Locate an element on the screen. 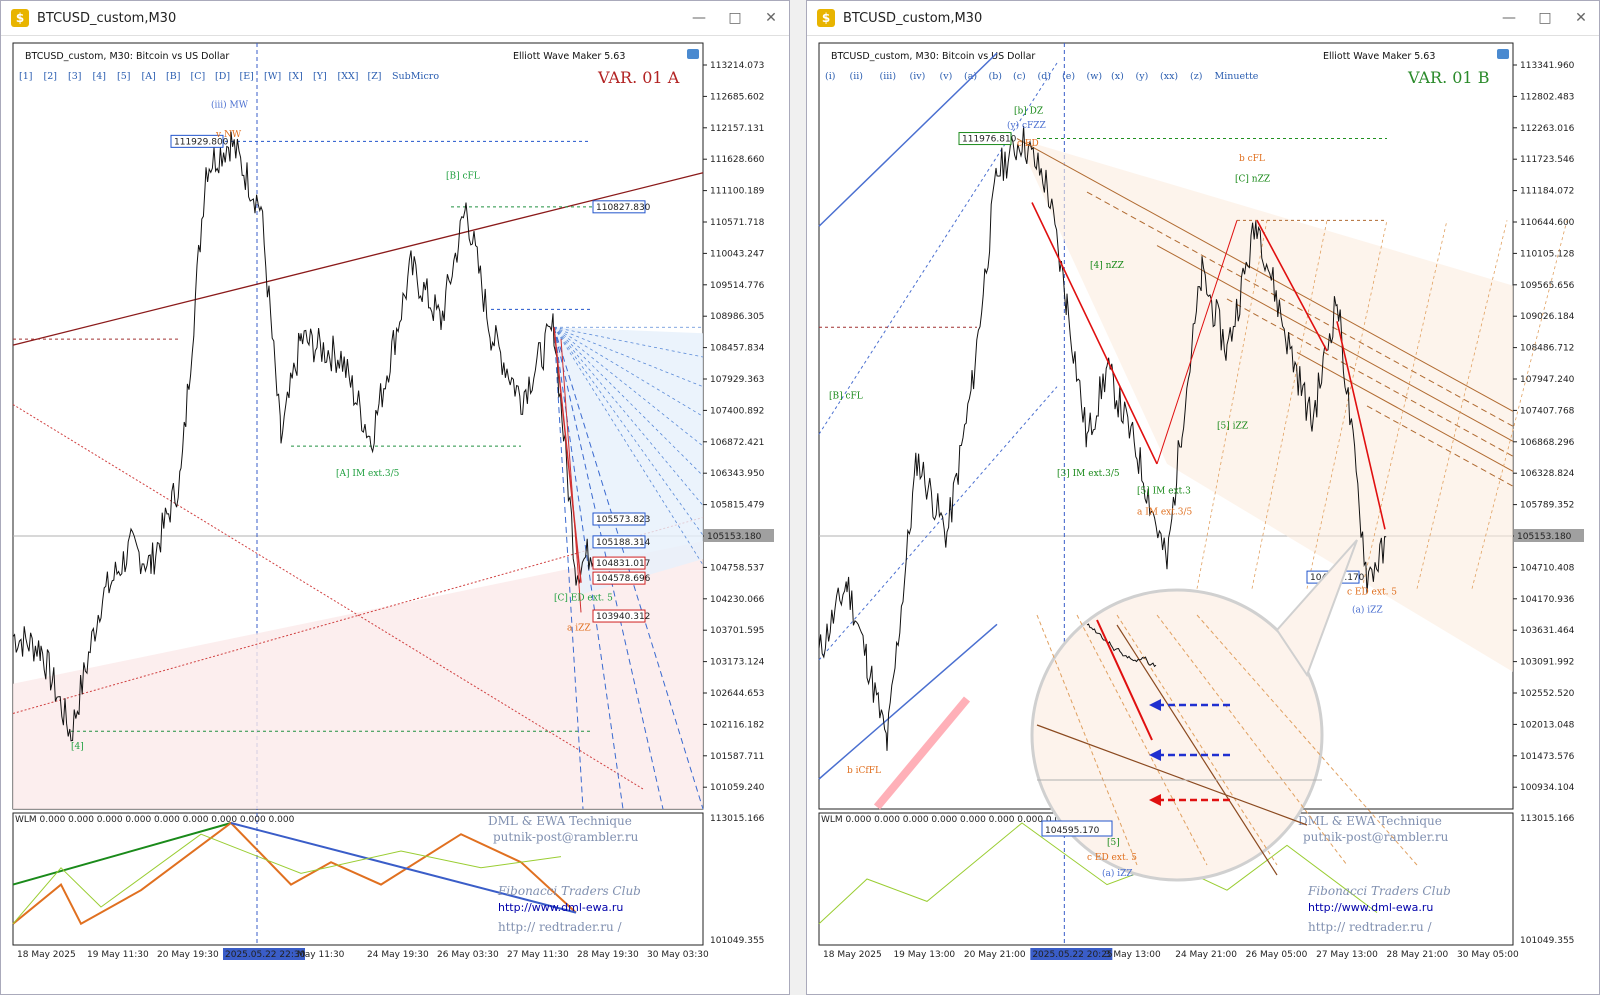 The width and height of the screenshot is (1600, 995). wave-label: [C] nZZ is located at coordinates (1252, 180).